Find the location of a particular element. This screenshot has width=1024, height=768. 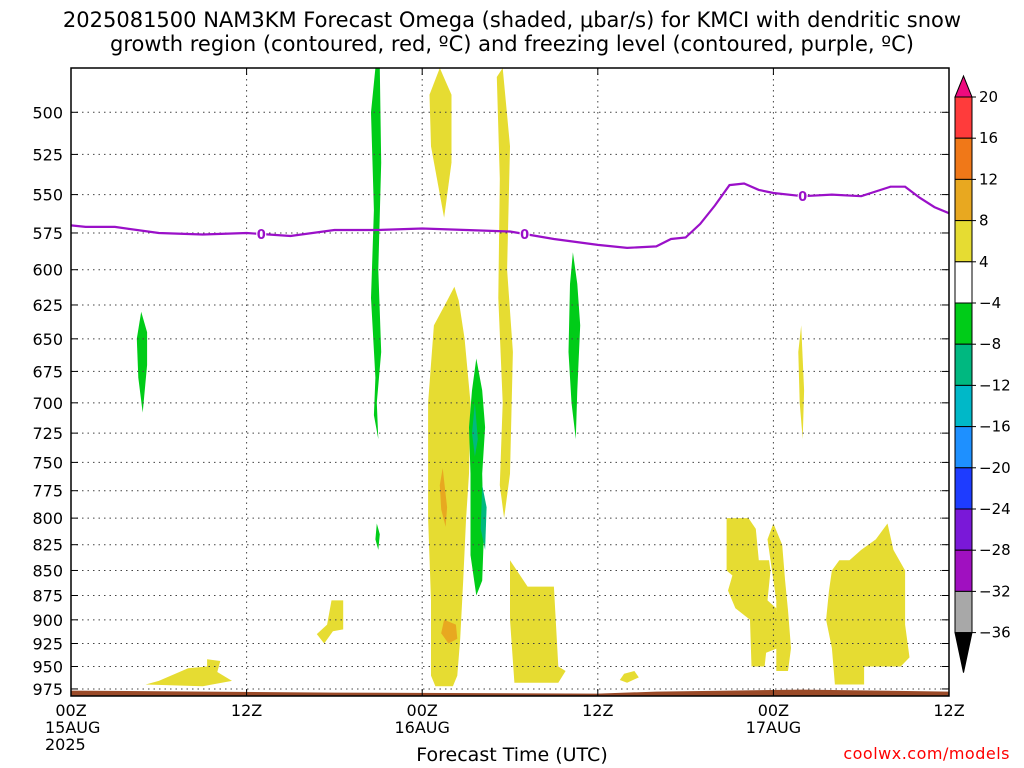

y-tick-label: 800 is located at coordinates (47, 518).